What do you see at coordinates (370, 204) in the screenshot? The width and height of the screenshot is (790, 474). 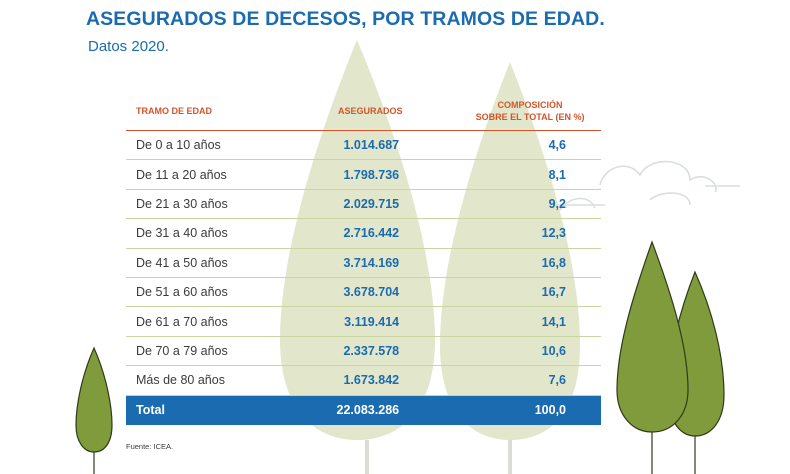 I see `row-insured: 2.029.715` at bounding box center [370, 204].